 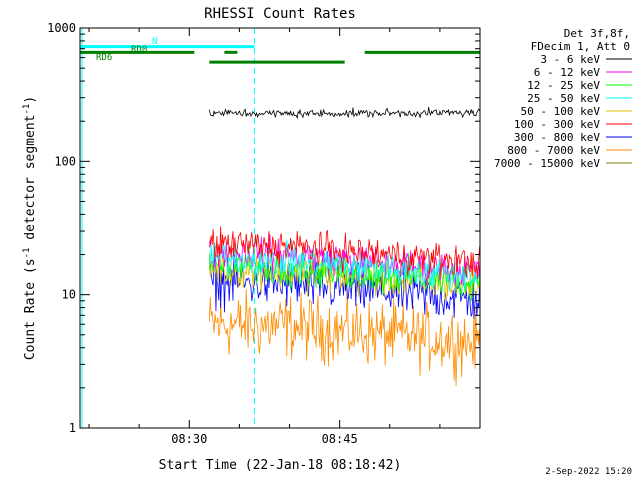 I want to click on state-bar-label-1: RD0, so click(x=139, y=50).